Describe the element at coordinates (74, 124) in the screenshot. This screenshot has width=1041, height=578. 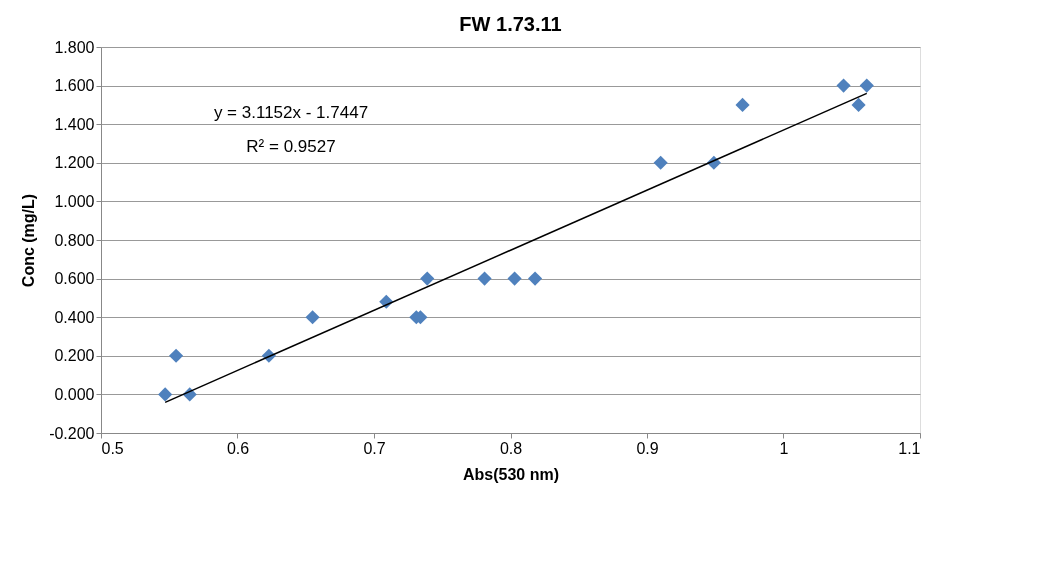
I see `y-tick-label: 1.400` at that location.